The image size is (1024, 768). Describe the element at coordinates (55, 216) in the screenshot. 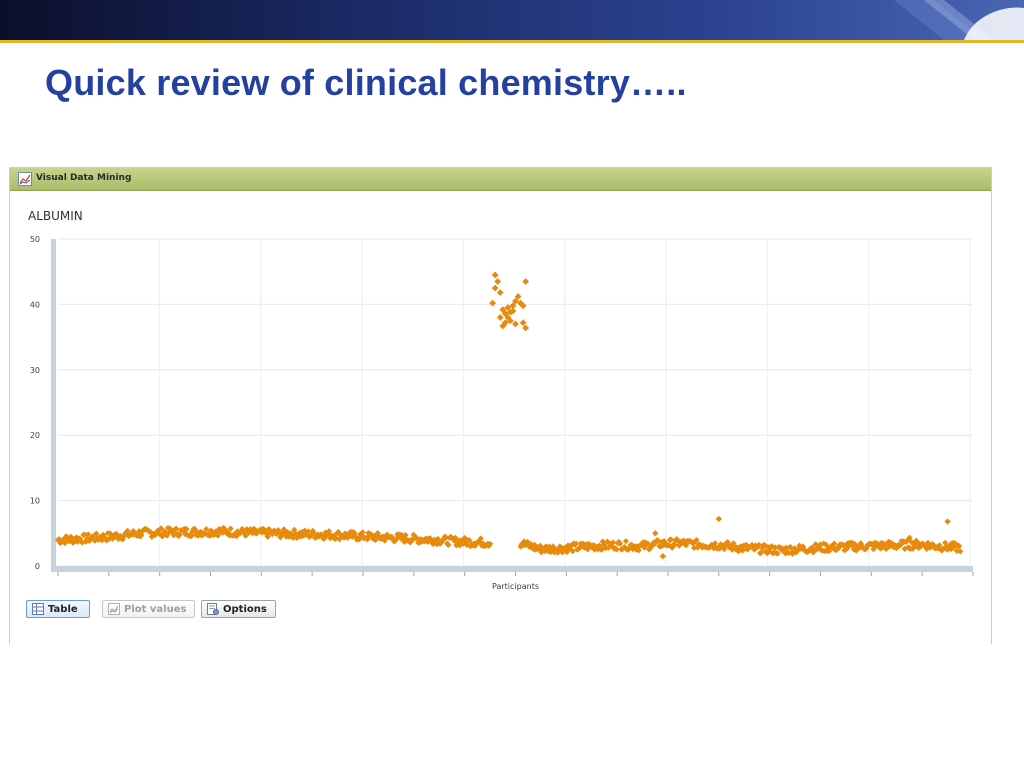

I see `chart-title: ALBUMIN` at that location.